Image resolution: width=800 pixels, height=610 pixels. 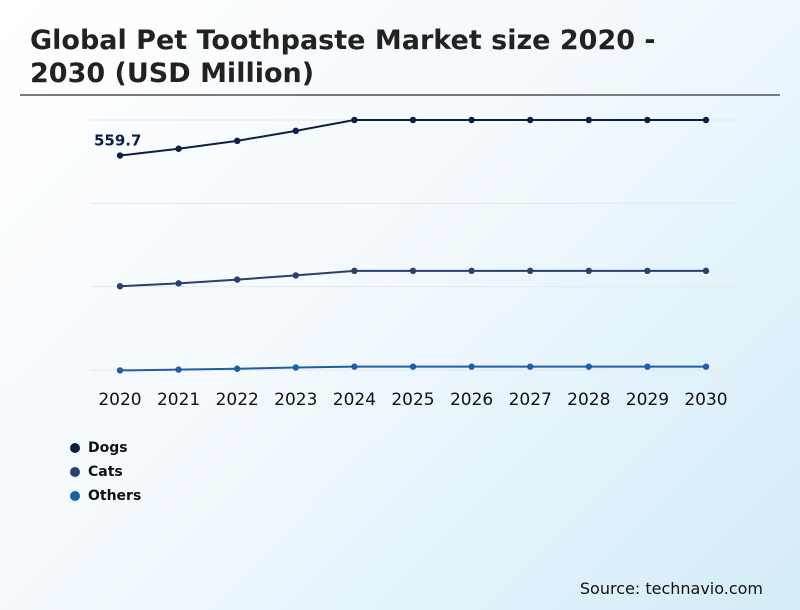 I want to click on x-tick-label-2028: 2028, so click(x=588, y=400).